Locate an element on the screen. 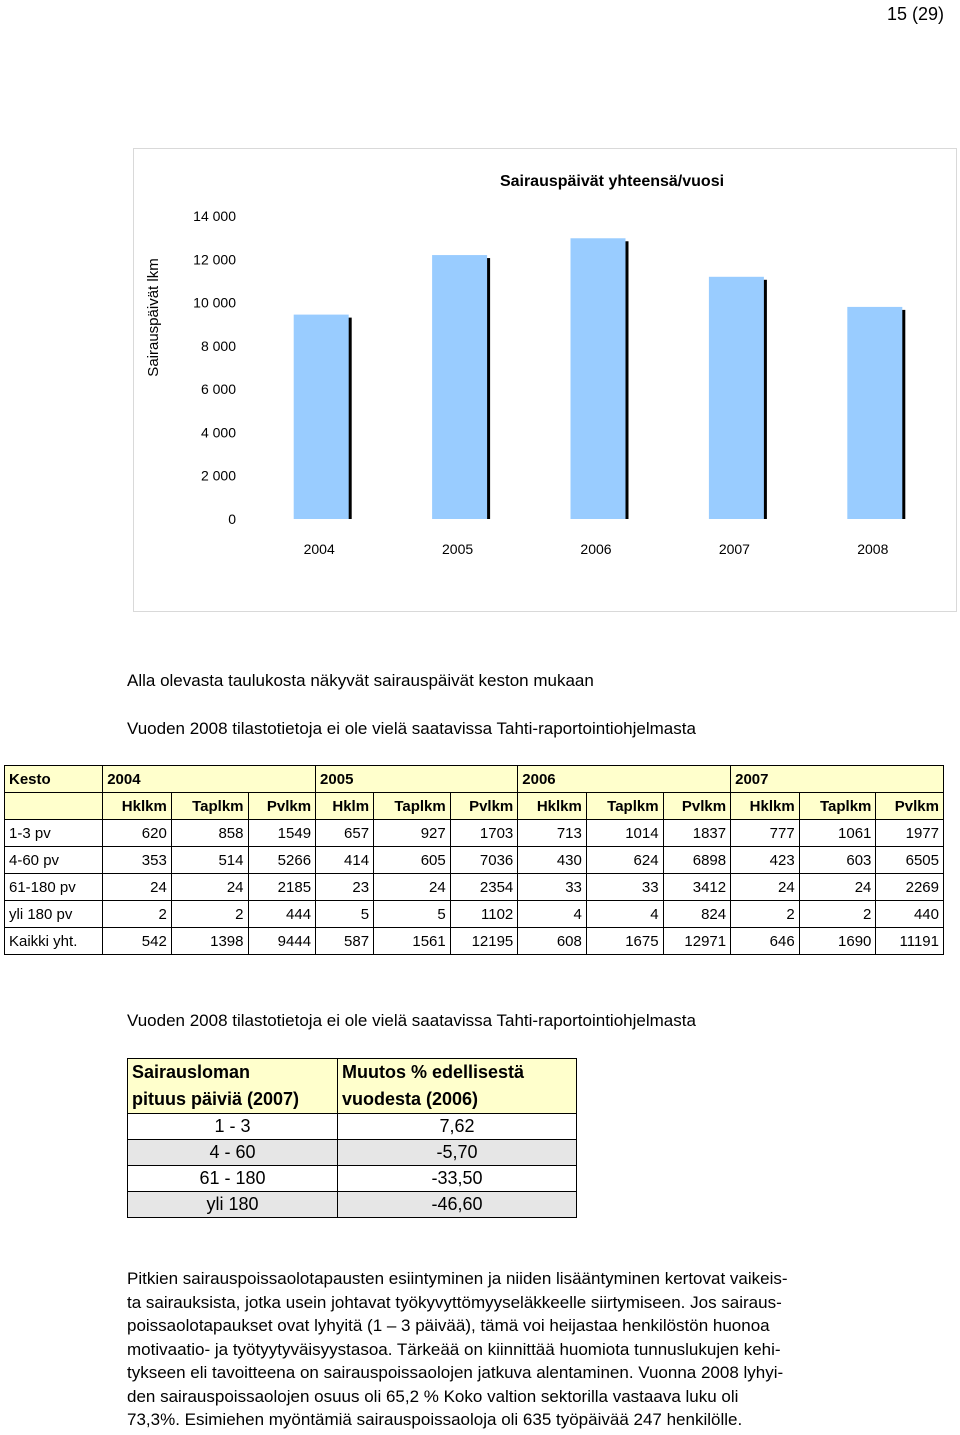 This screenshot has width=960, height=1435. change-range: 61 - 180 is located at coordinates (232, 1178).